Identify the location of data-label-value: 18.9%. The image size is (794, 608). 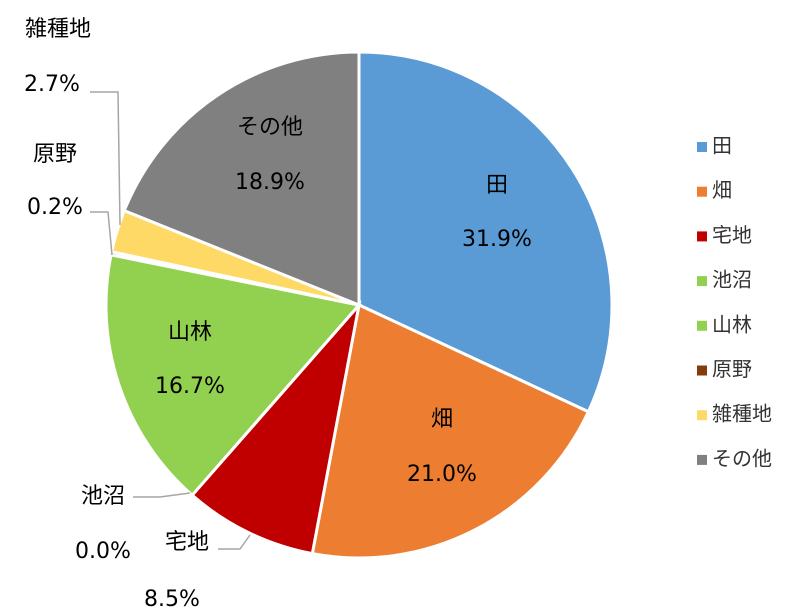
(270, 182).